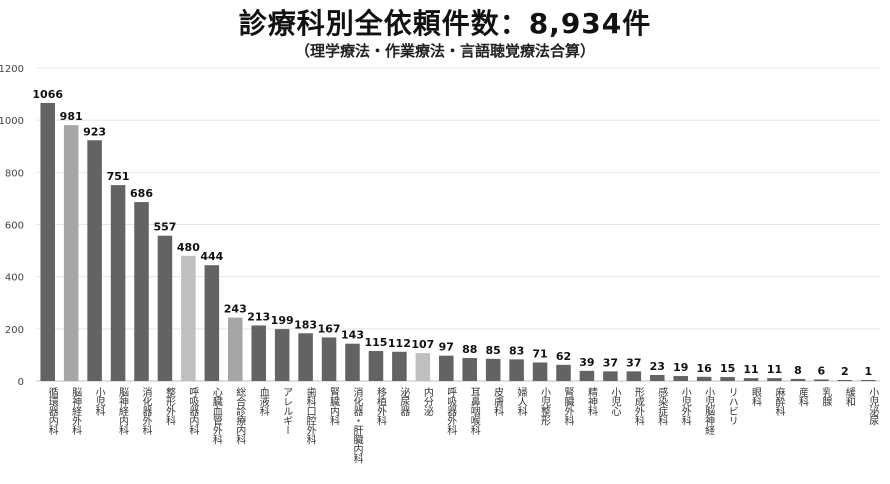  What do you see at coordinates (498, 401) in the screenshot?
I see `x-tick-label: 皮膚科` at bounding box center [498, 401].